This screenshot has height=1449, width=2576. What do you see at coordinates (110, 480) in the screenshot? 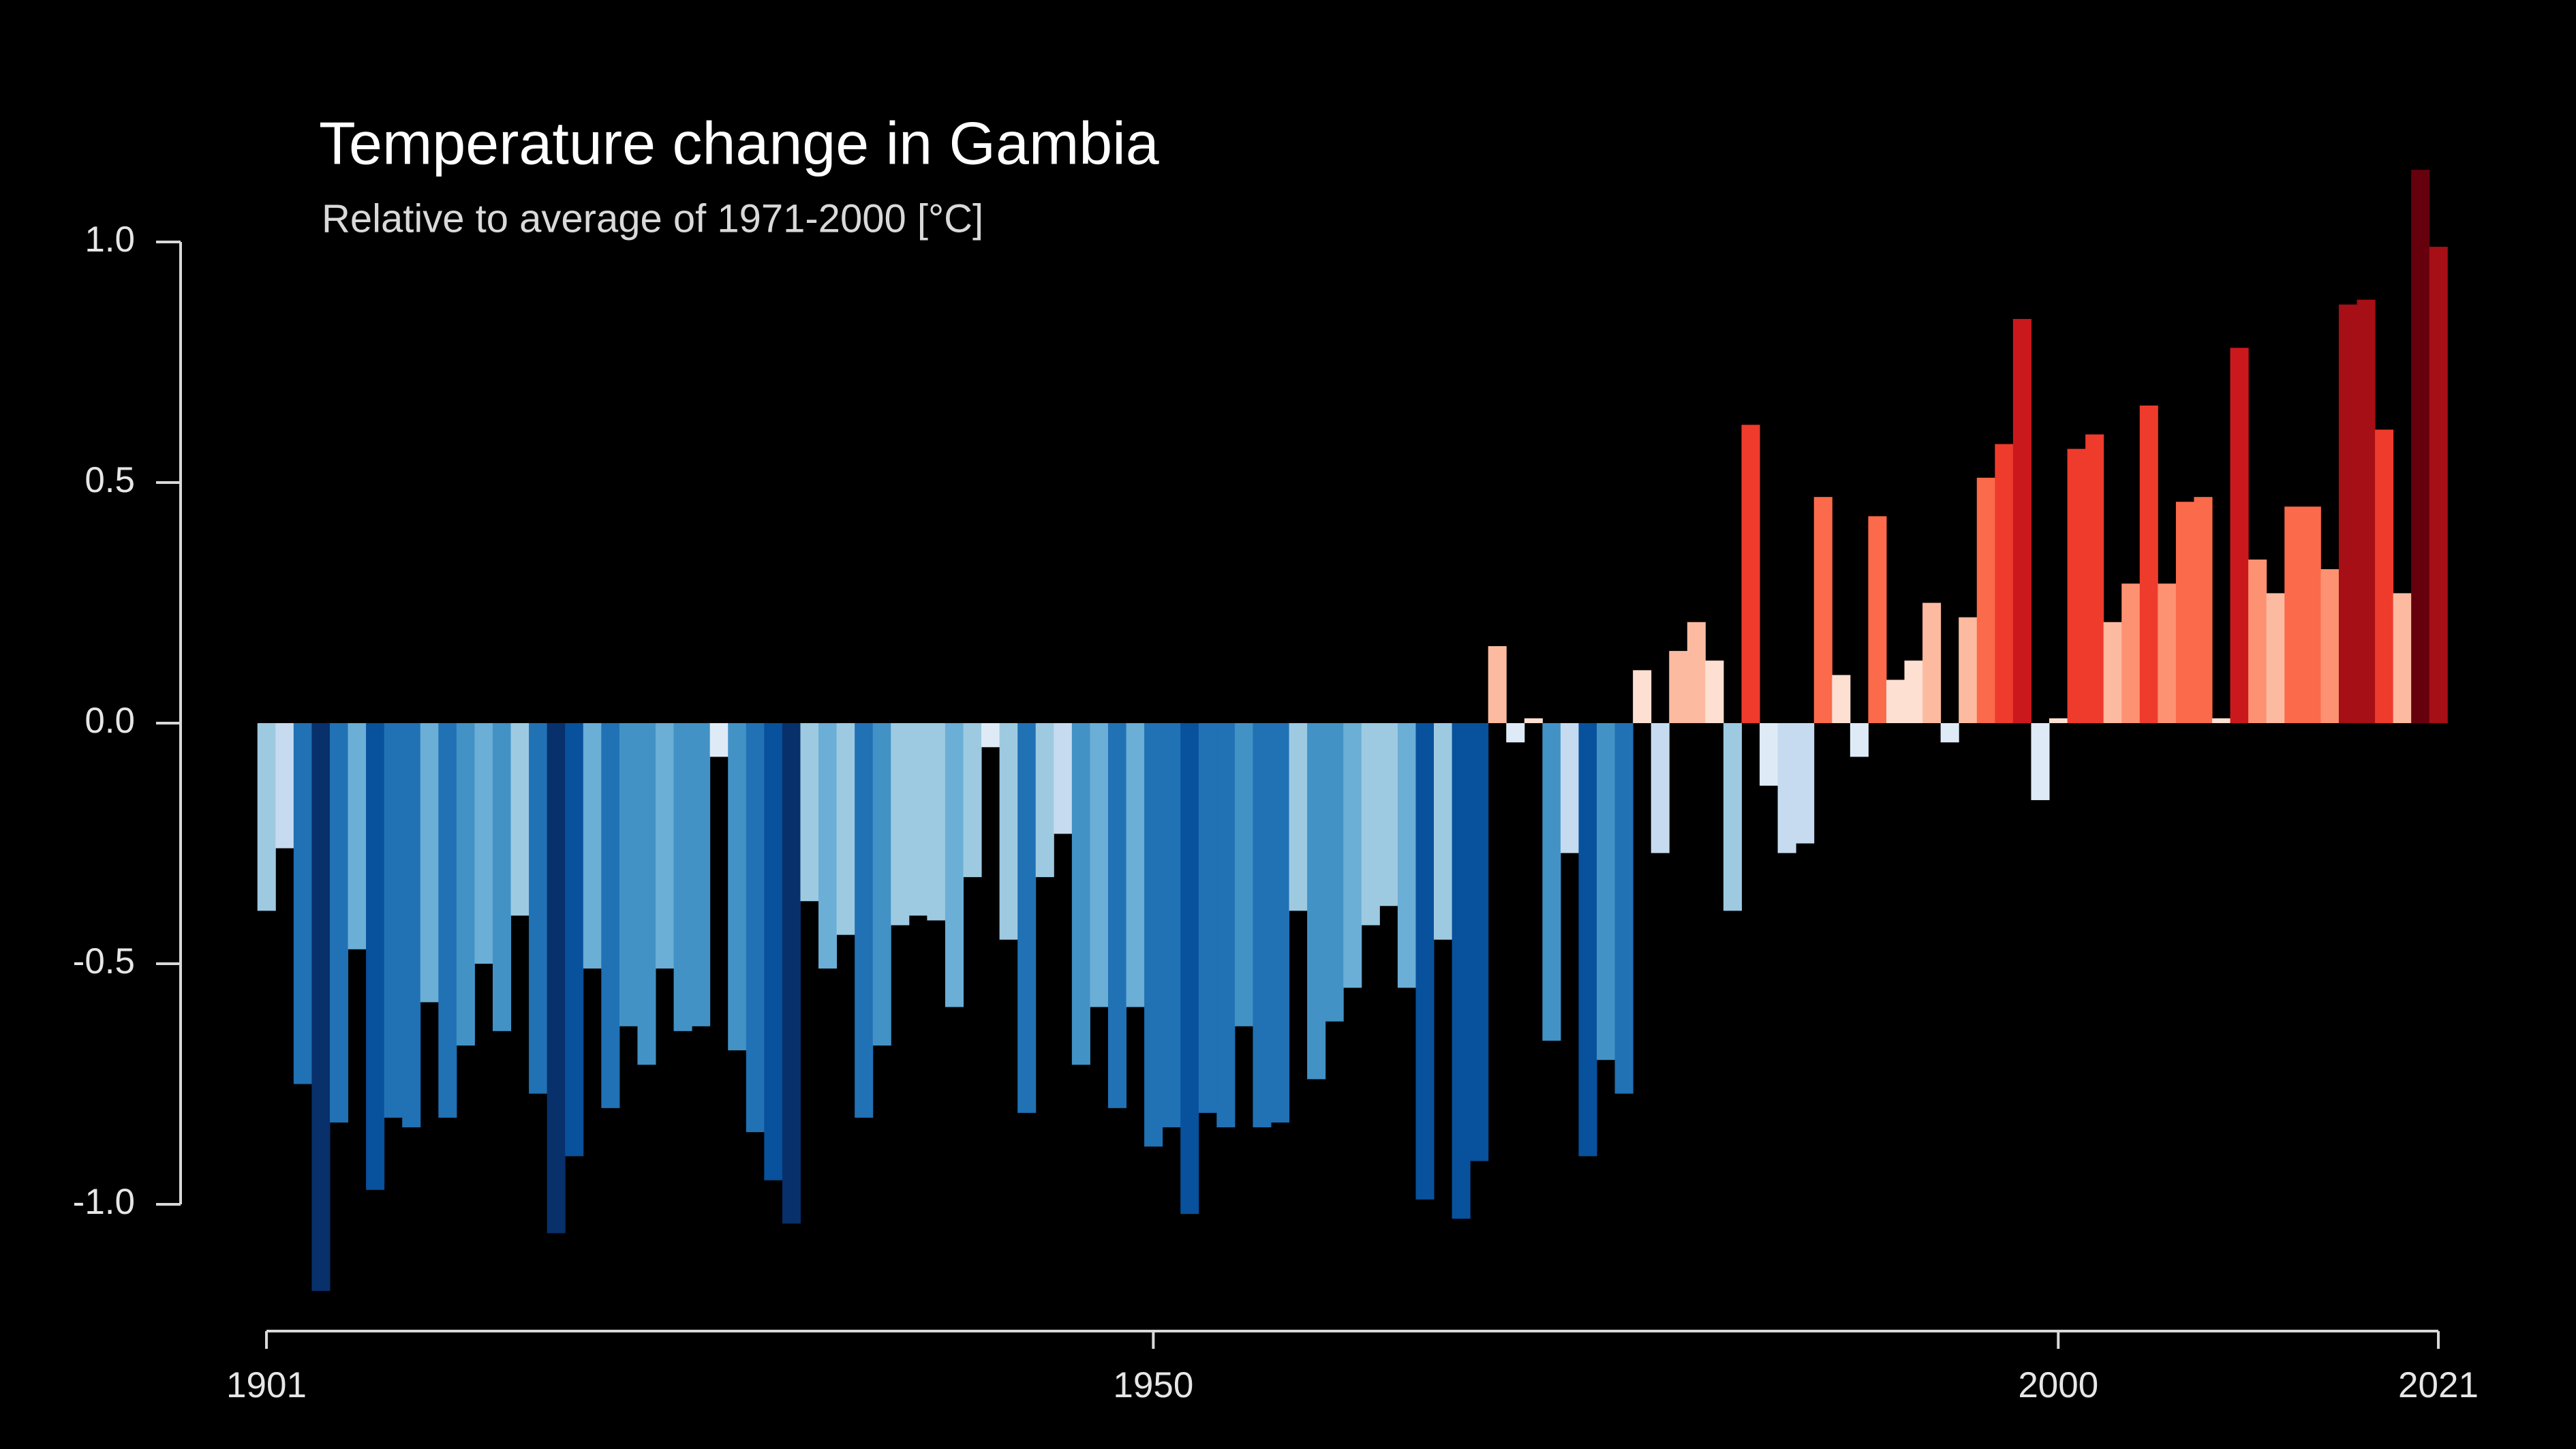
I see `y-tick-label: 0.5` at bounding box center [110, 480].